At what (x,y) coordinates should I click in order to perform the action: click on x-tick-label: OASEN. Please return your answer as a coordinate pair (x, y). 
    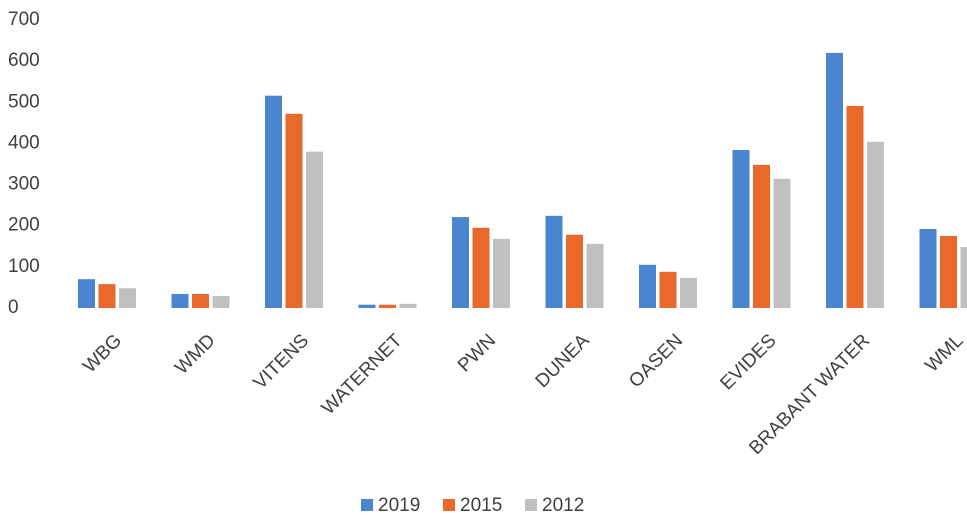
    Looking at the image, I should click on (656, 361).